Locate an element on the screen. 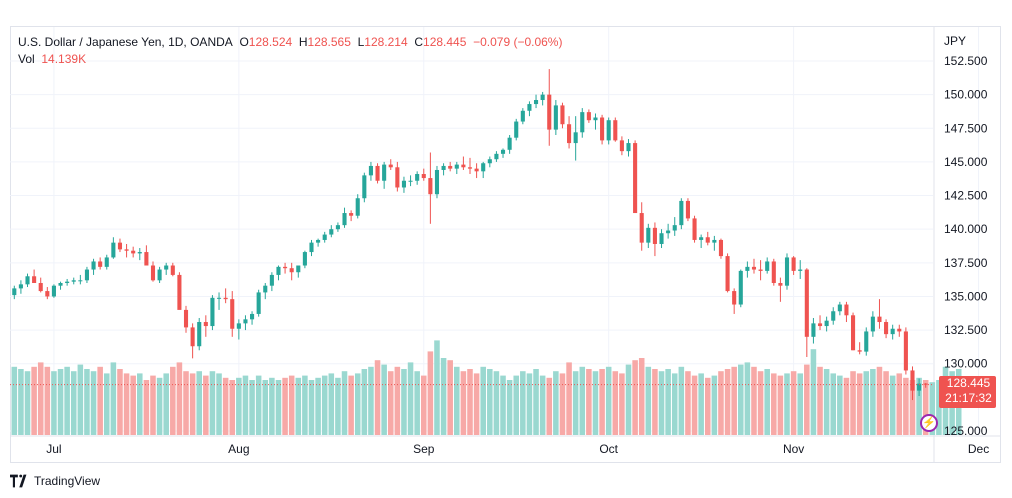  tradingview-logo-icon is located at coordinates (20, 481).